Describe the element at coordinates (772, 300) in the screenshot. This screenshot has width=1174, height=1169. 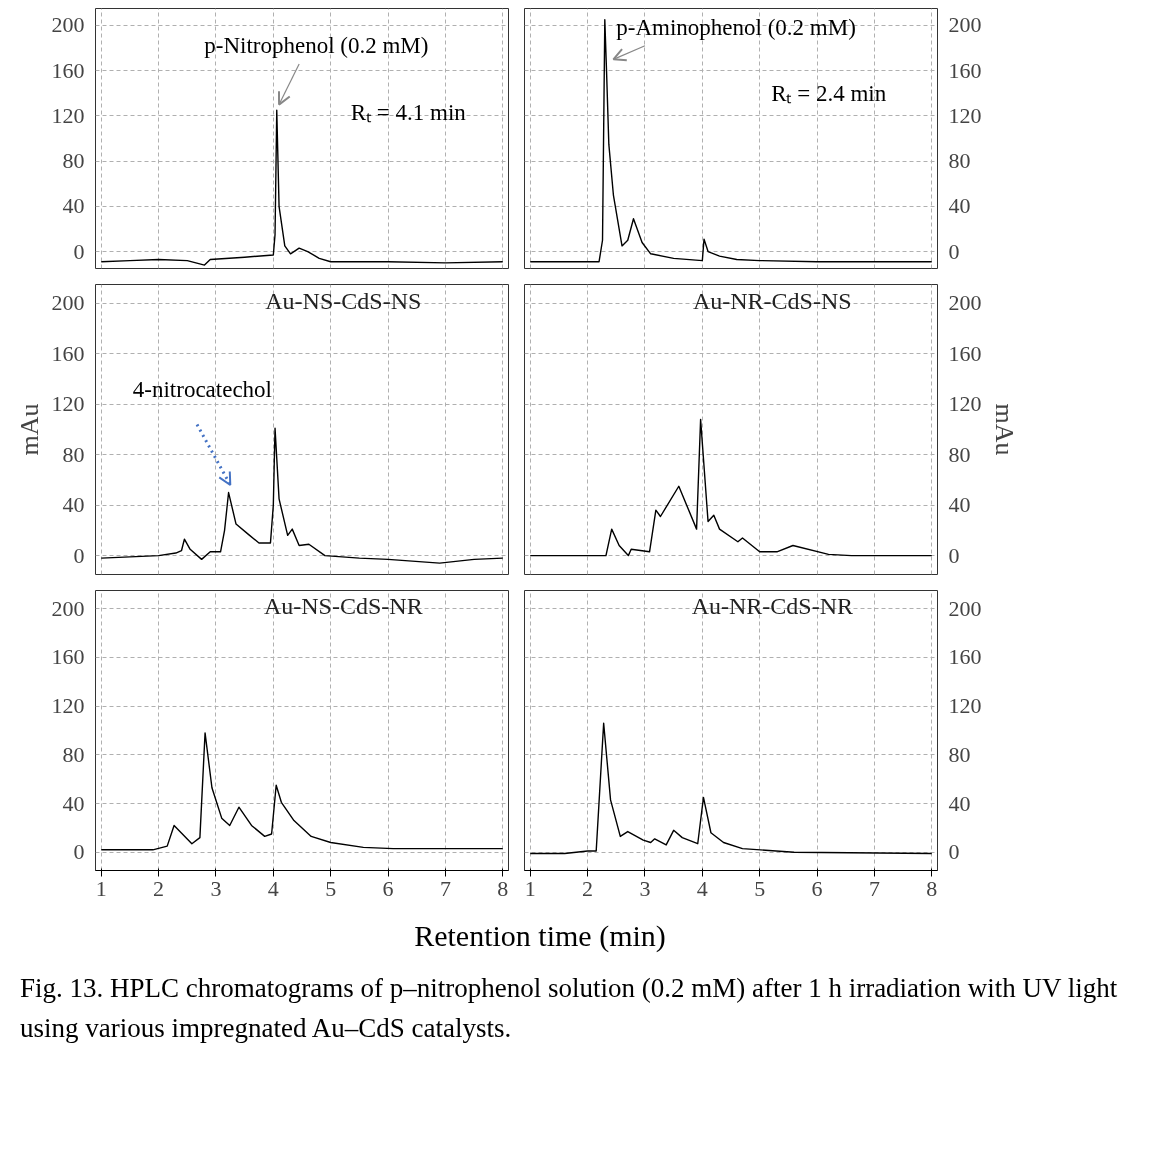
I see `chart-title: Au-NR-CdS-NS` at that location.